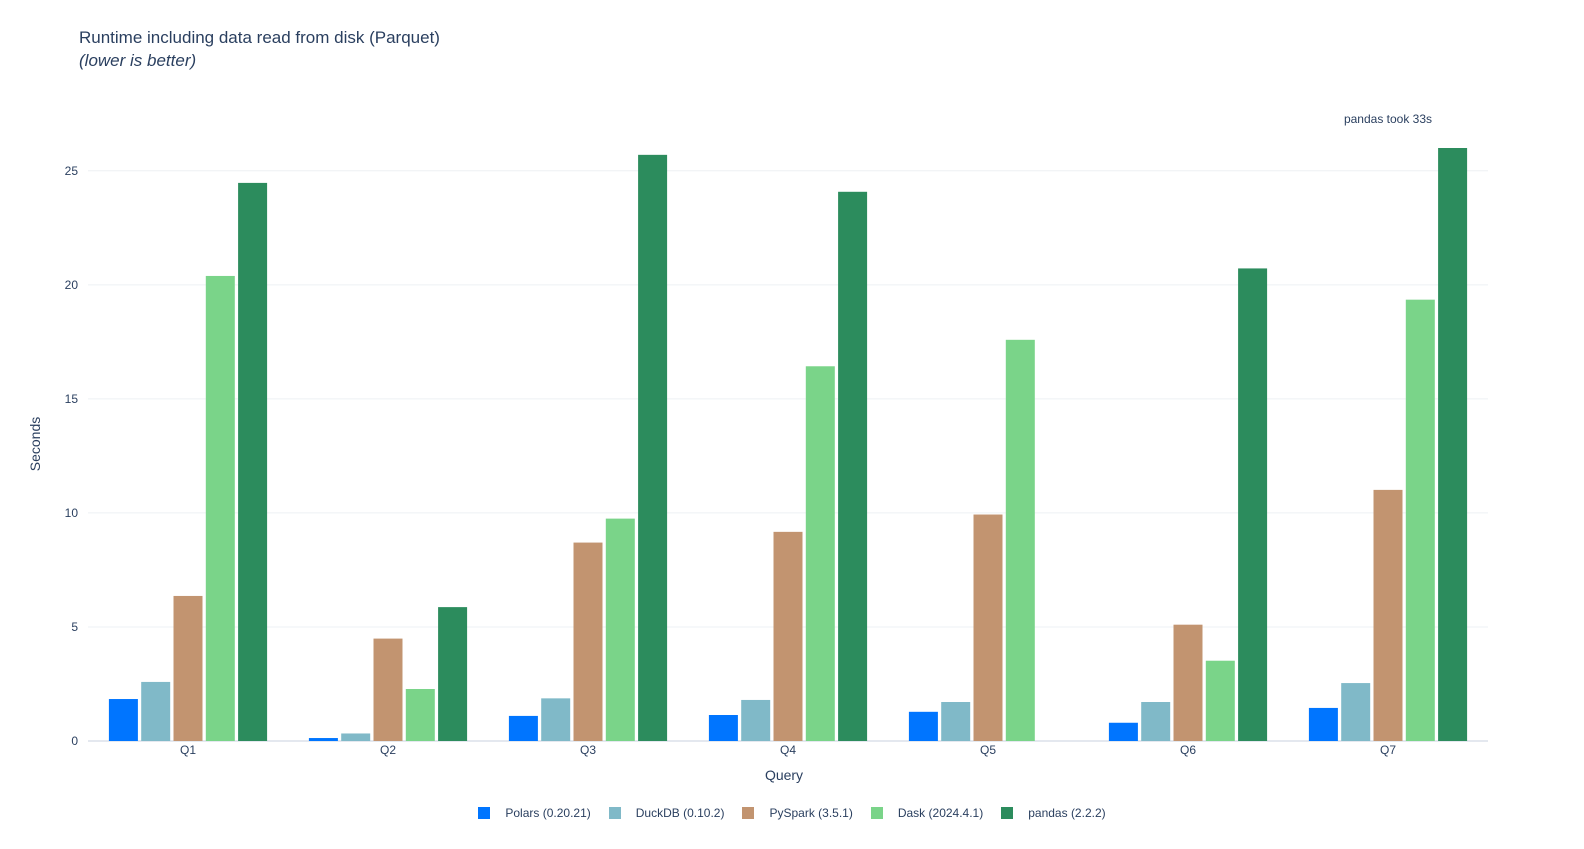  Describe the element at coordinates (940, 813) in the screenshot. I see `legend-label: Dask (2024.4.1)` at that location.